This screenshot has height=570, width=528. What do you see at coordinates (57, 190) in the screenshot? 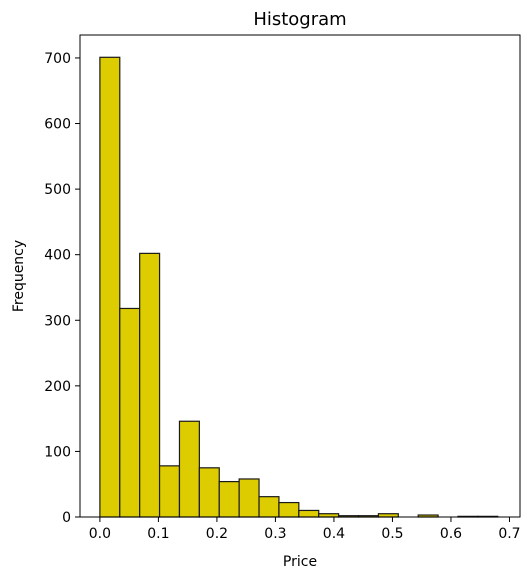
I see `y-tick-label: 500` at bounding box center [57, 190].